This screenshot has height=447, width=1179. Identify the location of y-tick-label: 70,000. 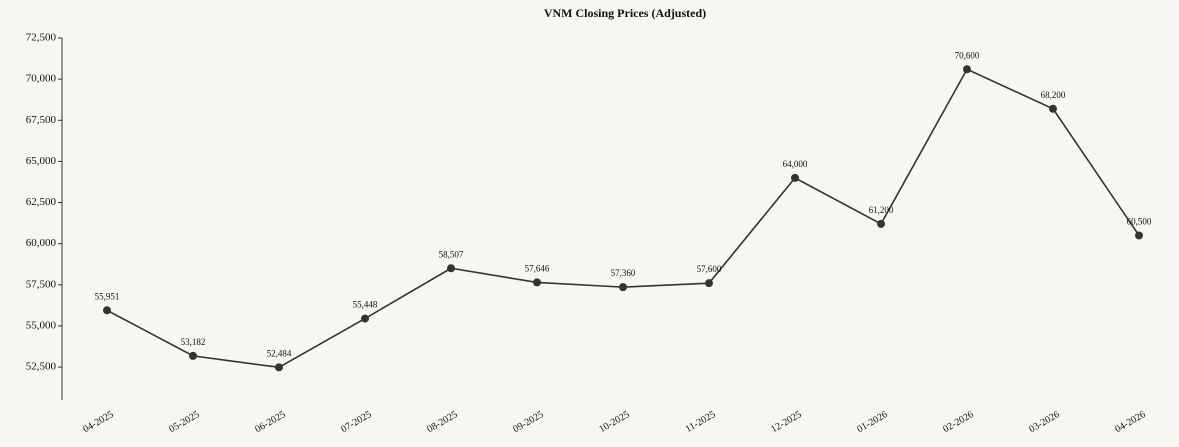
(41, 79).